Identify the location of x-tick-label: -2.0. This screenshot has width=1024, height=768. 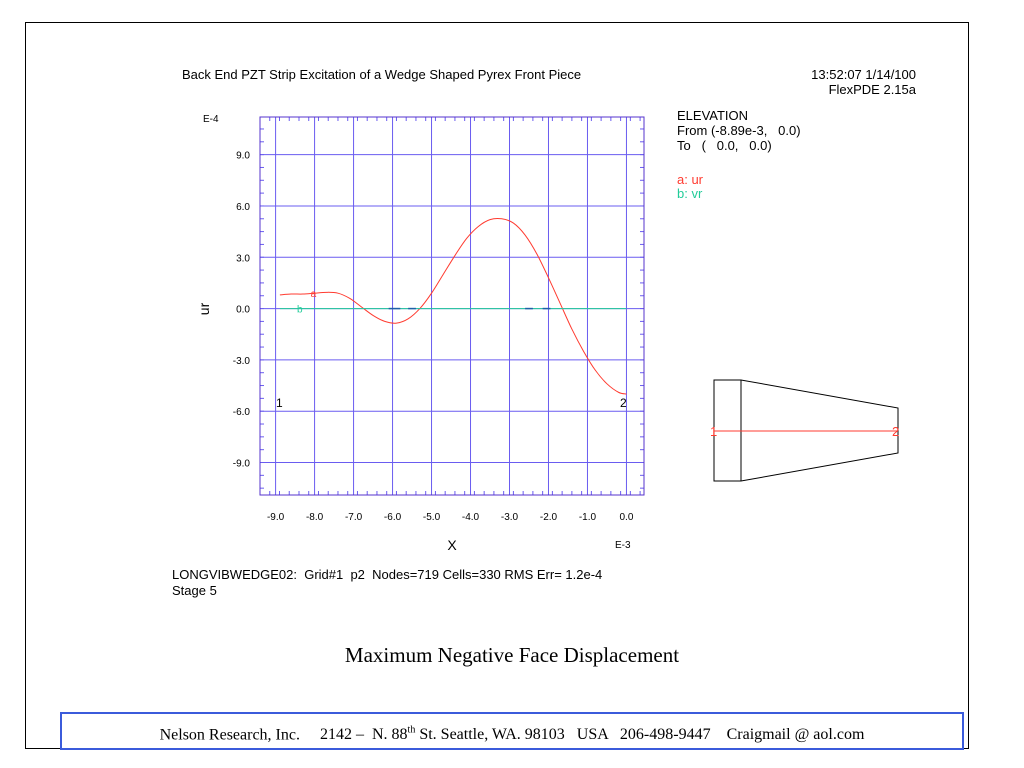
(549, 517).